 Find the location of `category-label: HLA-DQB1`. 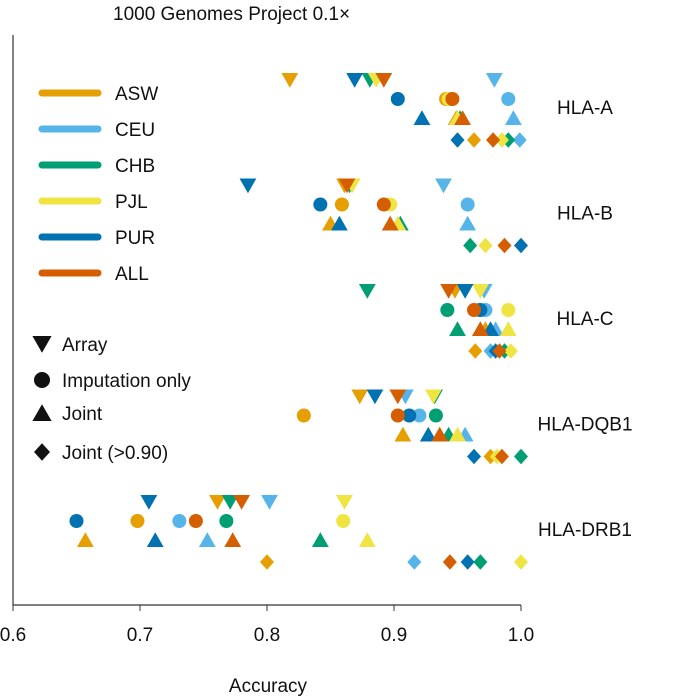

category-label: HLA-DQB1 is located at coordinates (584, 425).